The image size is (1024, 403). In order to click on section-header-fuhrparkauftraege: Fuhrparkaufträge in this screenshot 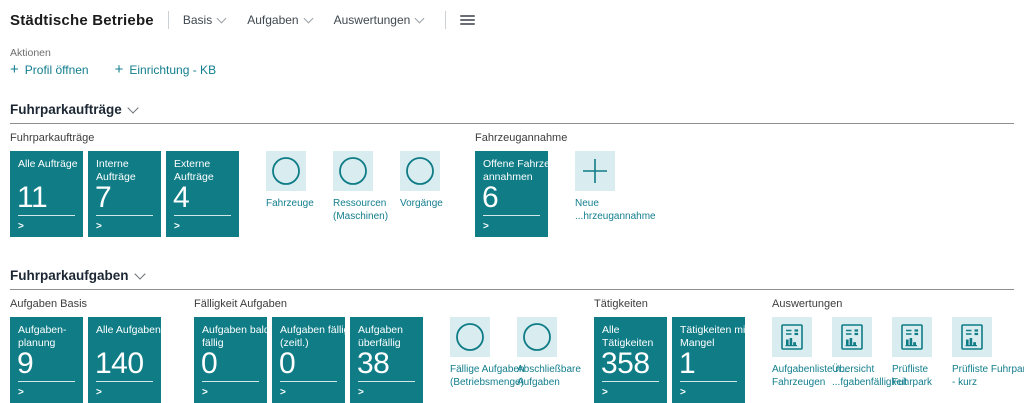, I will do `click(74, 109)`.